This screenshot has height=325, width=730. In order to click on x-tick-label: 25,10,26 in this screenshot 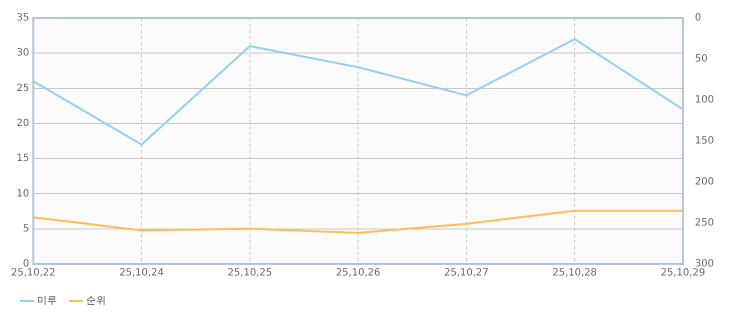, I will do `click(358, 273)`.